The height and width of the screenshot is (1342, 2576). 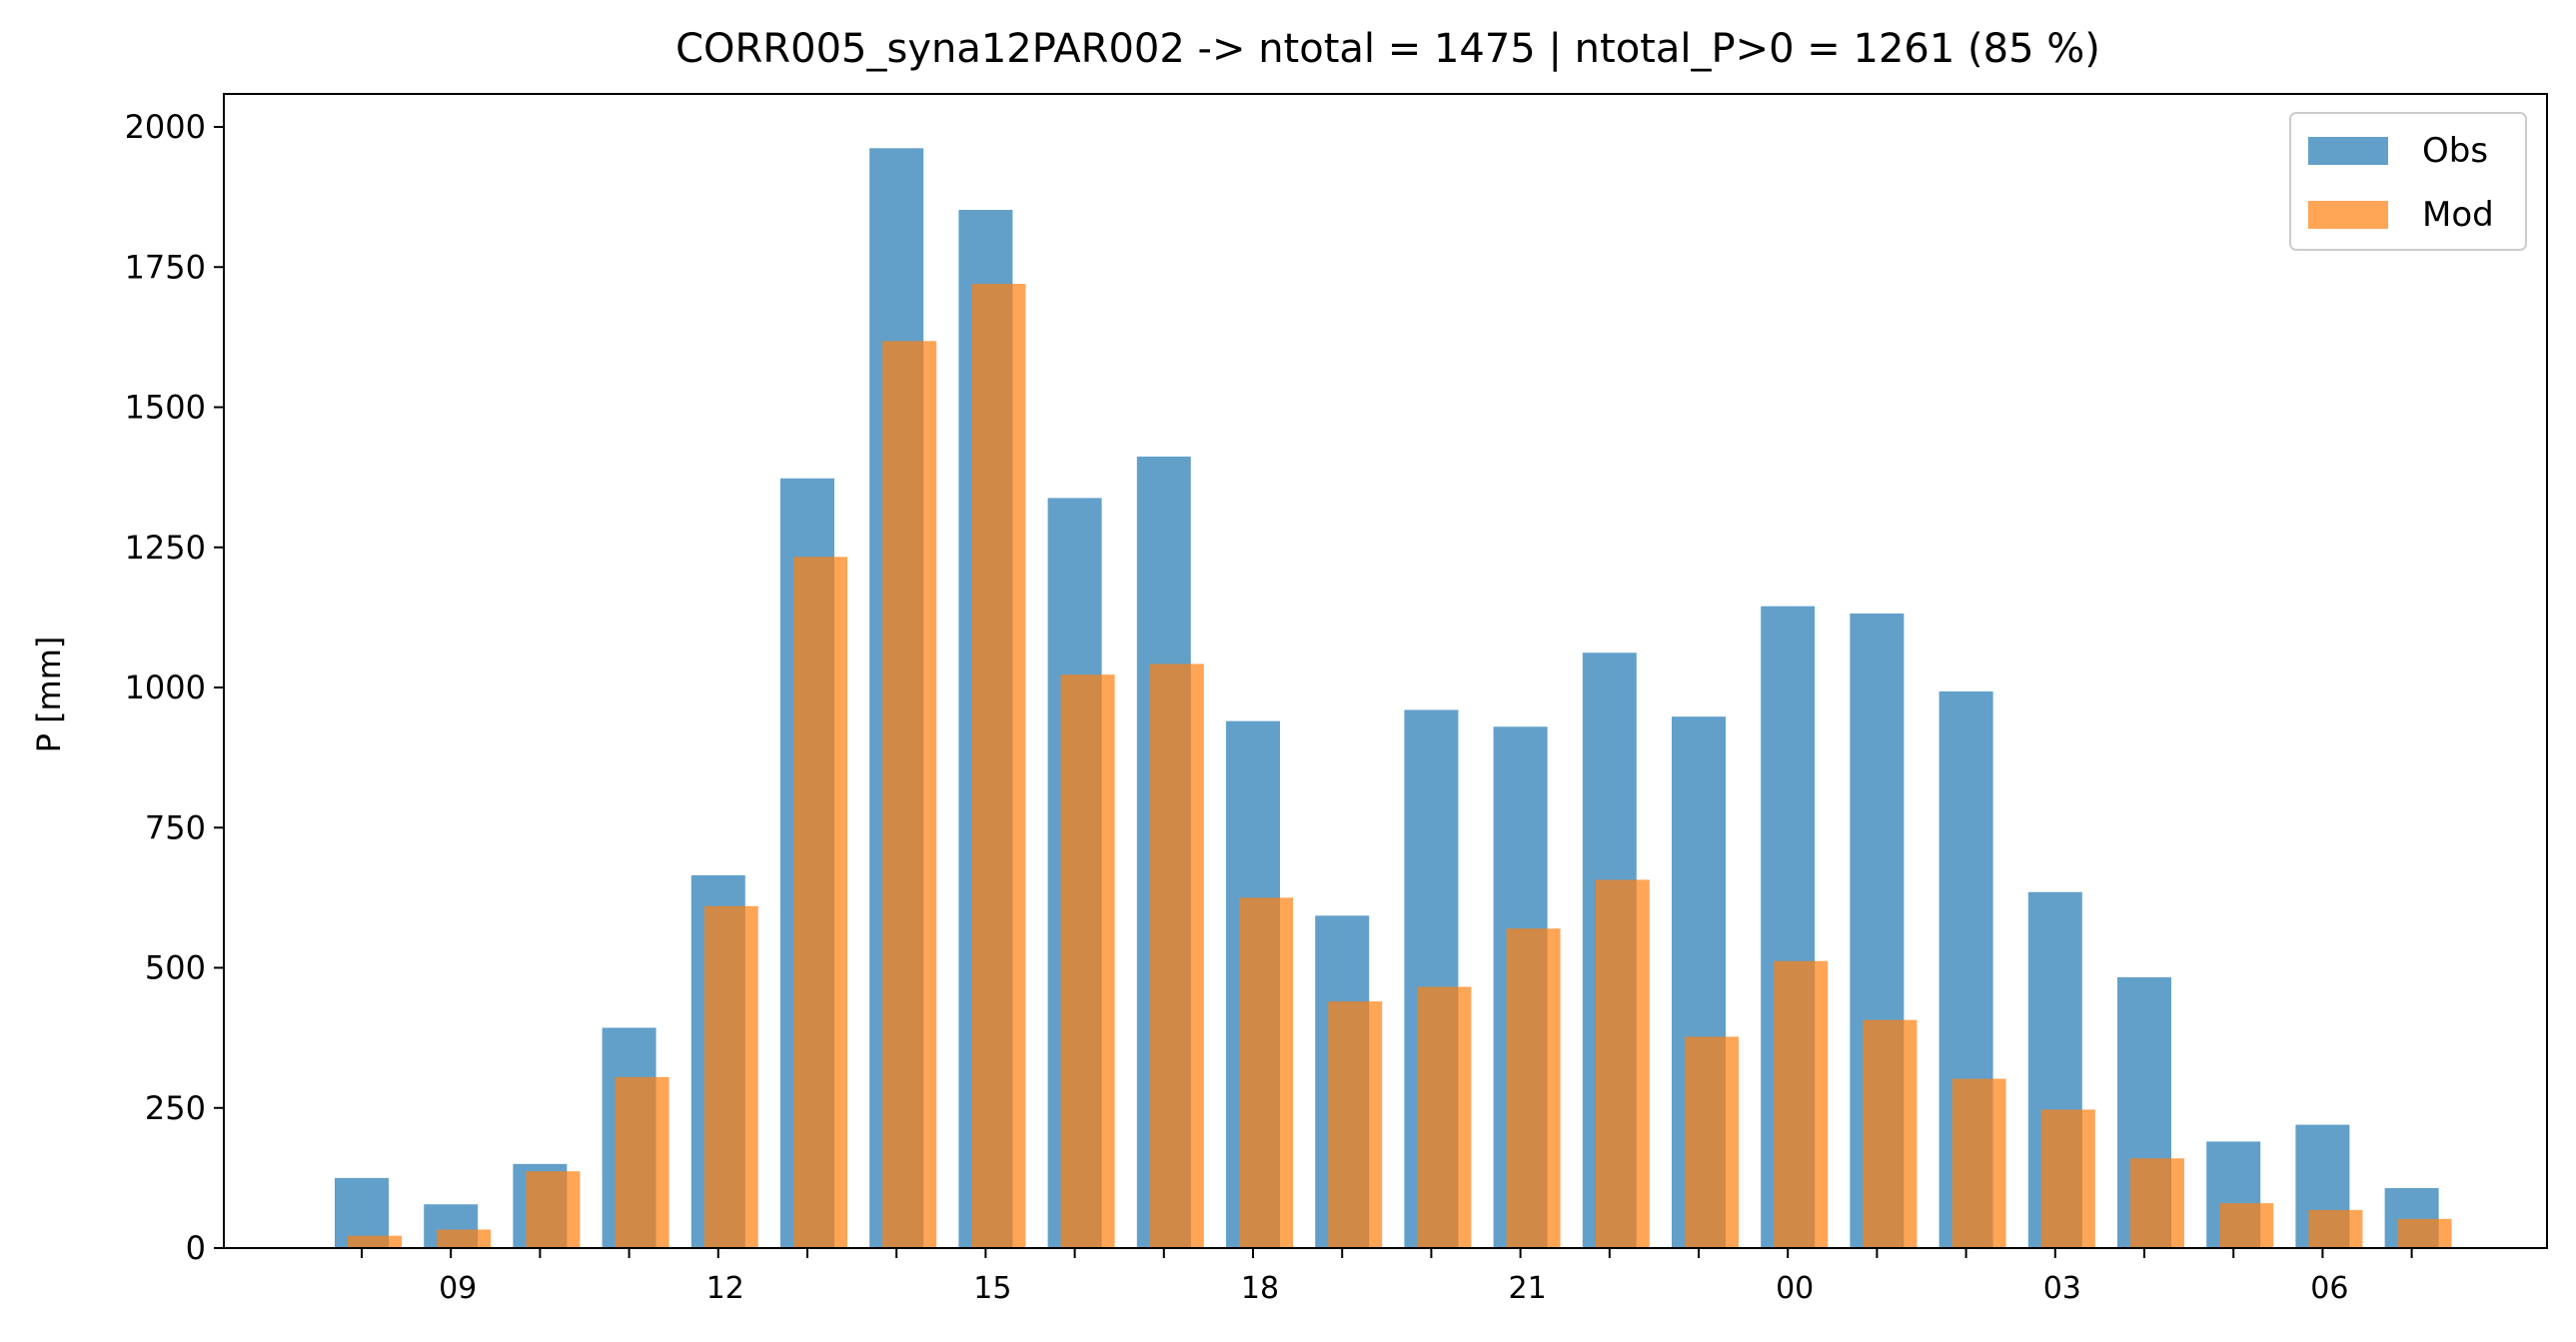 I want to click on y-tick-label-1500: 1500, so click(x=165, y=408).